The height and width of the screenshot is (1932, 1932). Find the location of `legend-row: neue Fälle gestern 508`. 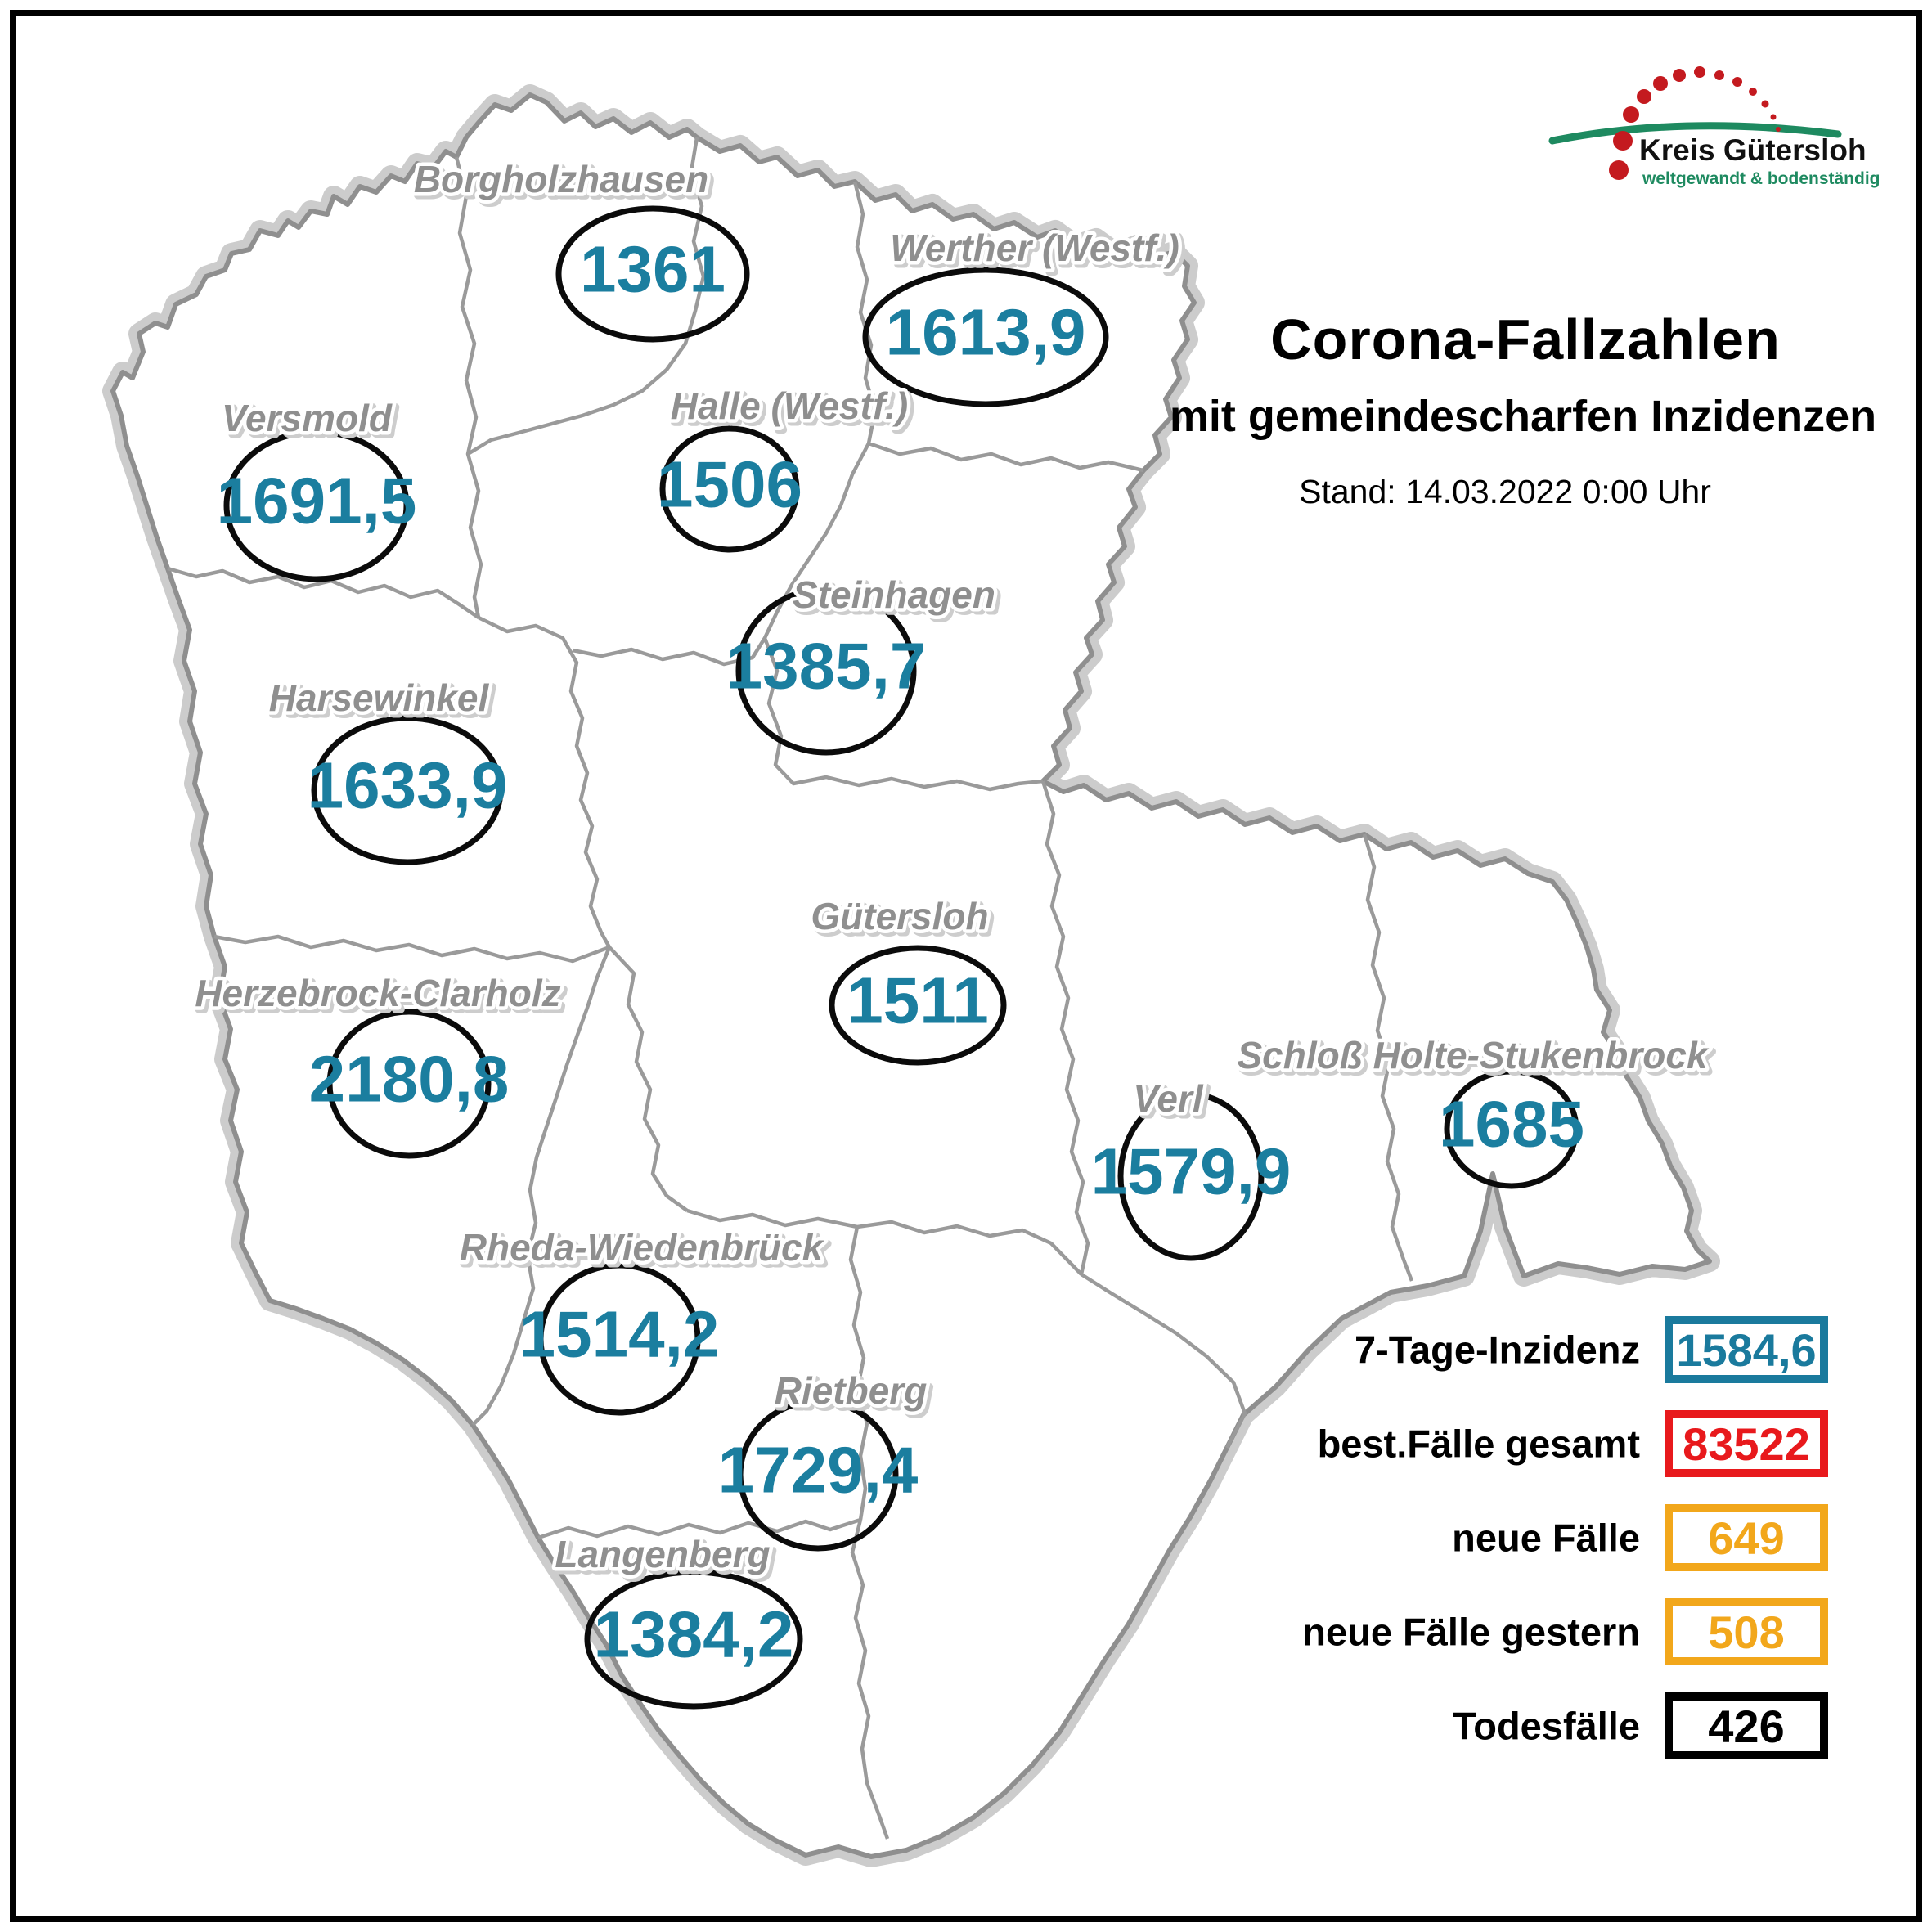

legend-row: neue Fälle gestern 508 is located at coordinates (966, 1632).